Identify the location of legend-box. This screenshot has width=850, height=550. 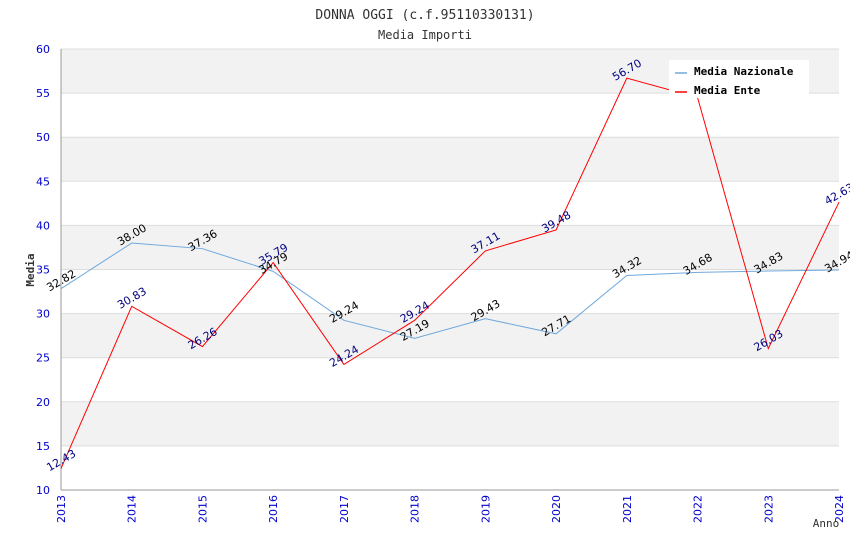
(739, 79).